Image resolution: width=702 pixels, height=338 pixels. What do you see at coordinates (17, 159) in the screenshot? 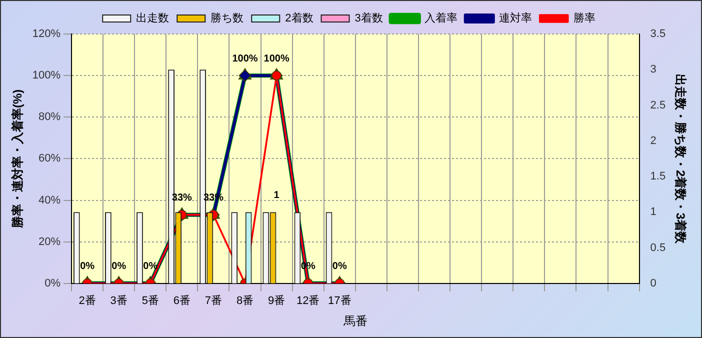
I see `y-axis-title: 勝率・連対率・入着率(%)` at bounding box center [17, 159].